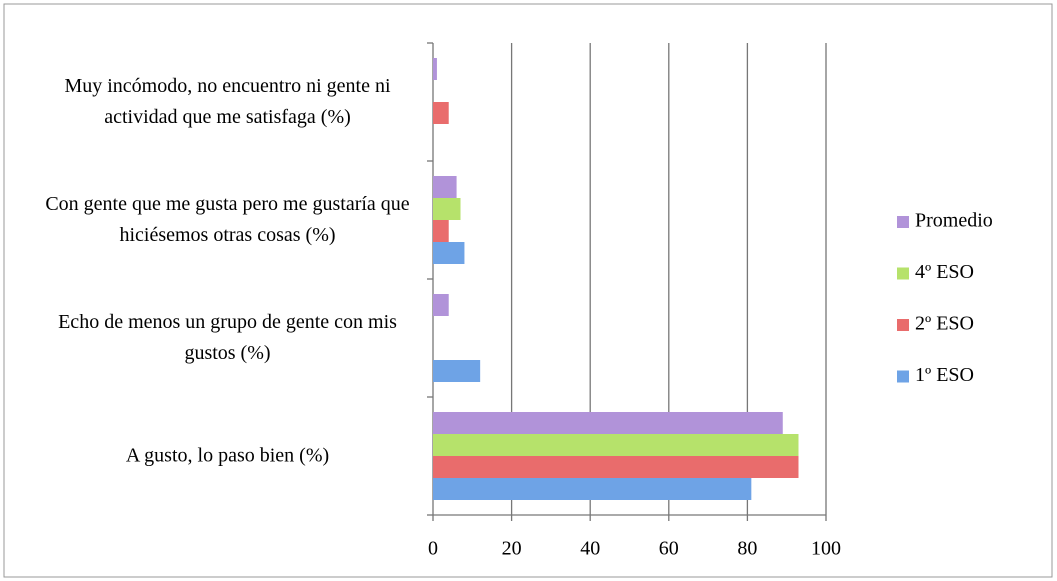 This screenshot has width=1057, height=581. Describe the element at coordinates (944, 324) in the screenshot. I see `legend-label: 2º ESO` at that location.